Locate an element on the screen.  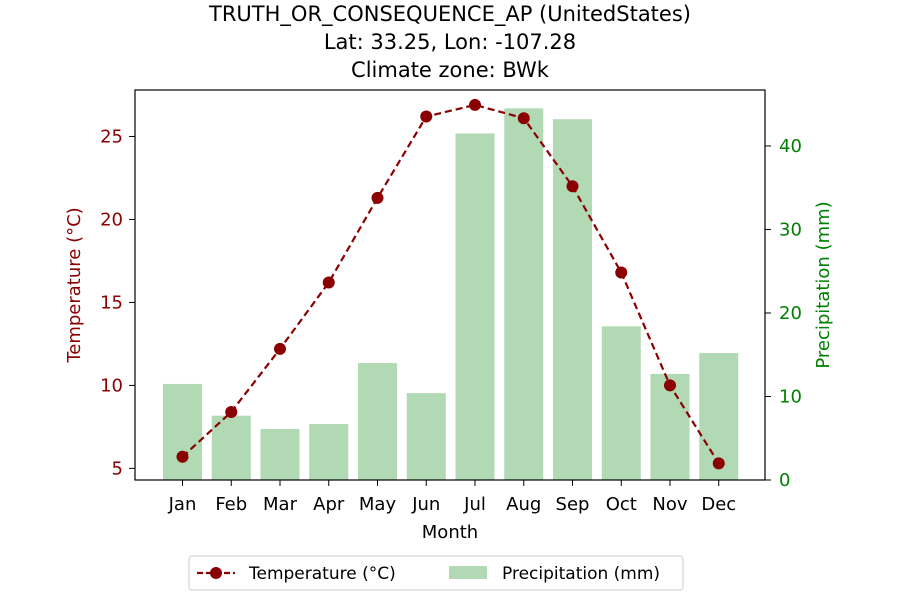
precipitation-bar-oct is located at coordinates (621, 403).